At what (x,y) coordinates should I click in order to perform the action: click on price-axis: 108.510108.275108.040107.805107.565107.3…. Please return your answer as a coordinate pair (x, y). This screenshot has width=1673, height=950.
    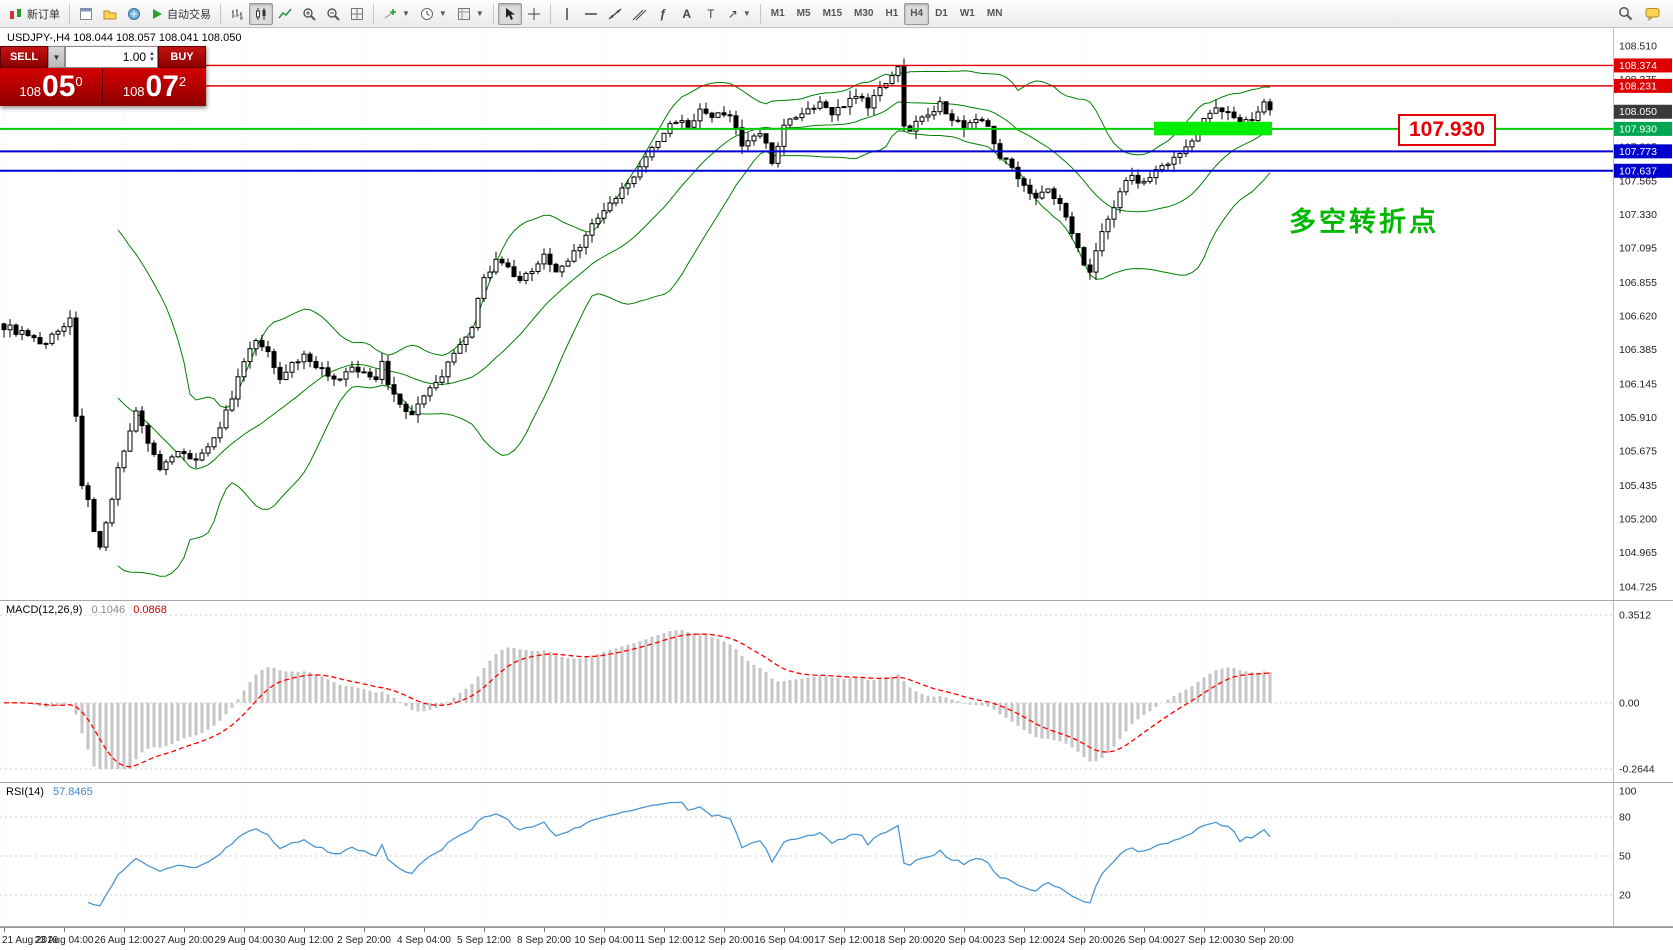
    Looking at the image, I should click on (1643, 317).